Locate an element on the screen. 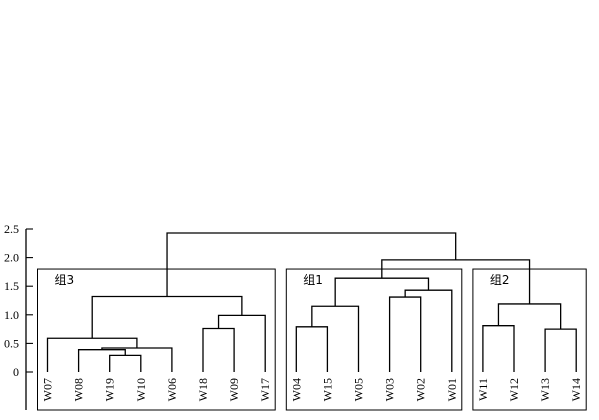 This screenshot has width=599, height=420. leaf-label: W12 is located at coordinates (514, 389).